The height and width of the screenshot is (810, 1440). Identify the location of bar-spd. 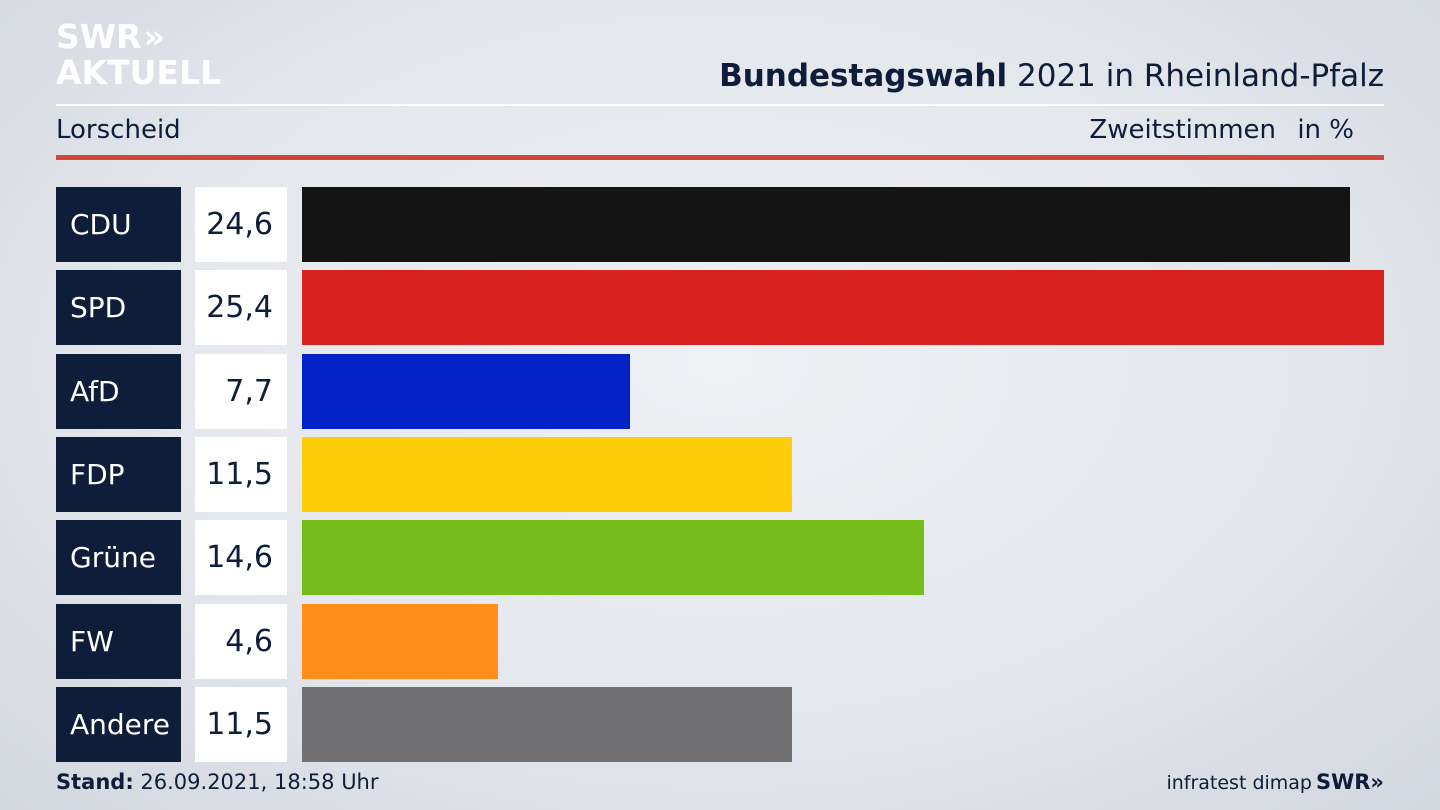
(843, 307).